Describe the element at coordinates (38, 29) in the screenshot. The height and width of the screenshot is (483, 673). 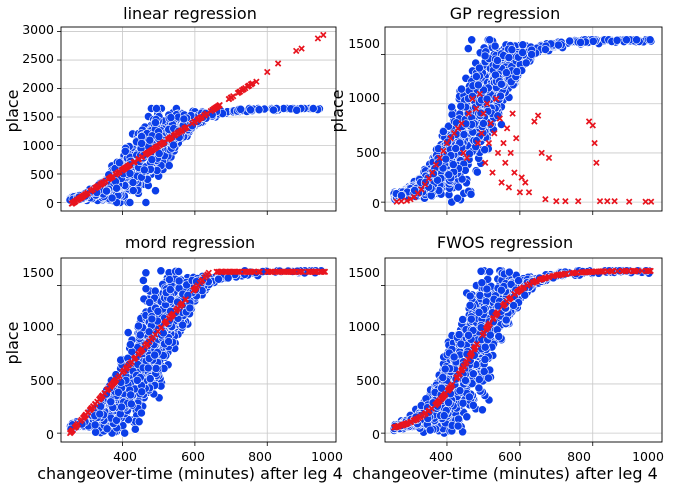
I see `y-tick-label: 3000` at that location.